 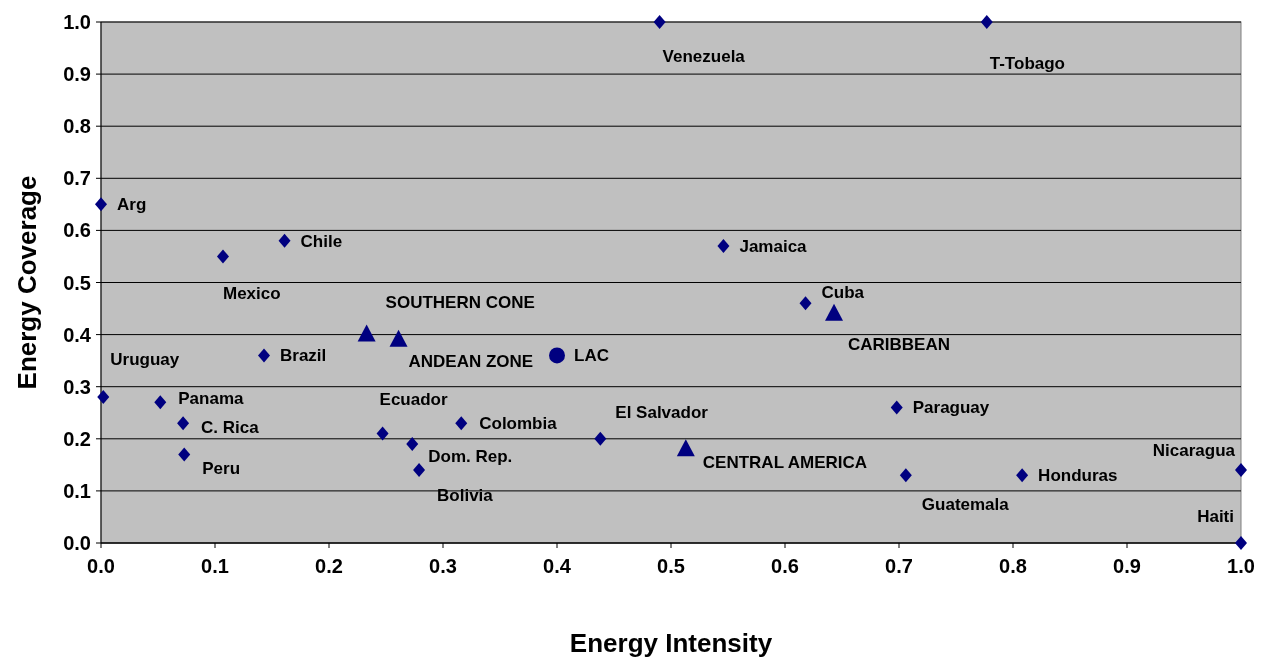 What do you see at coordinates (557, 566) in the screenshot?
I see `x-tick-label: 0.4` at bounding box center [557, 566].